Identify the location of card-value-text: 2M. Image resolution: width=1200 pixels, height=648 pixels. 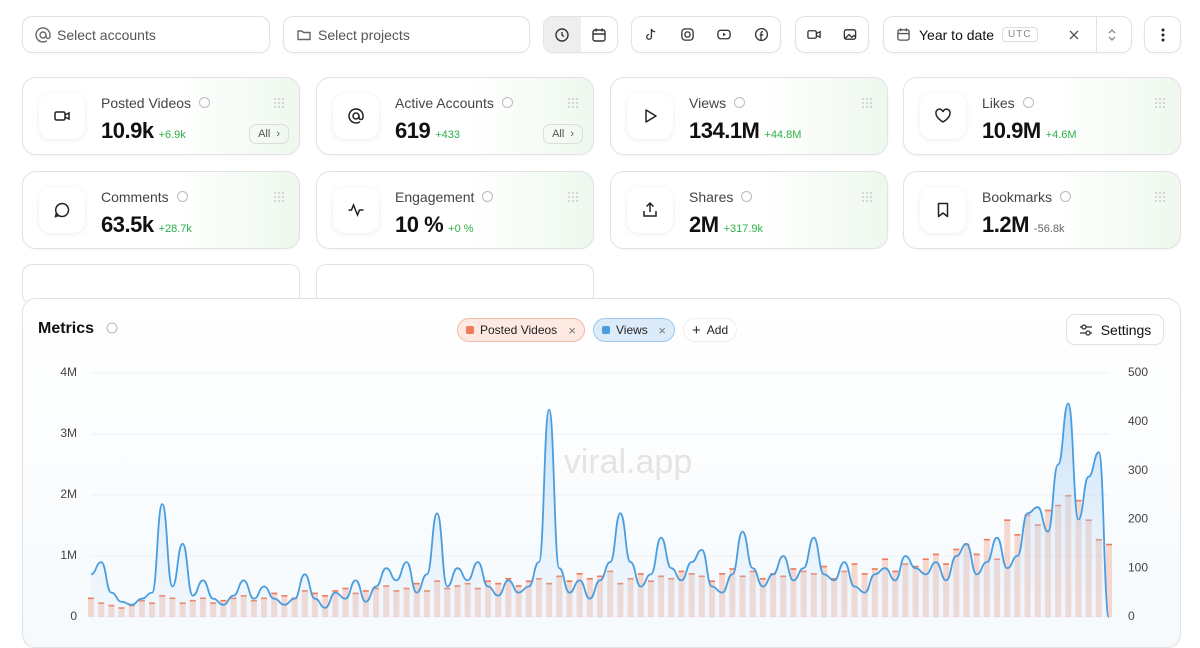
(704, 224).